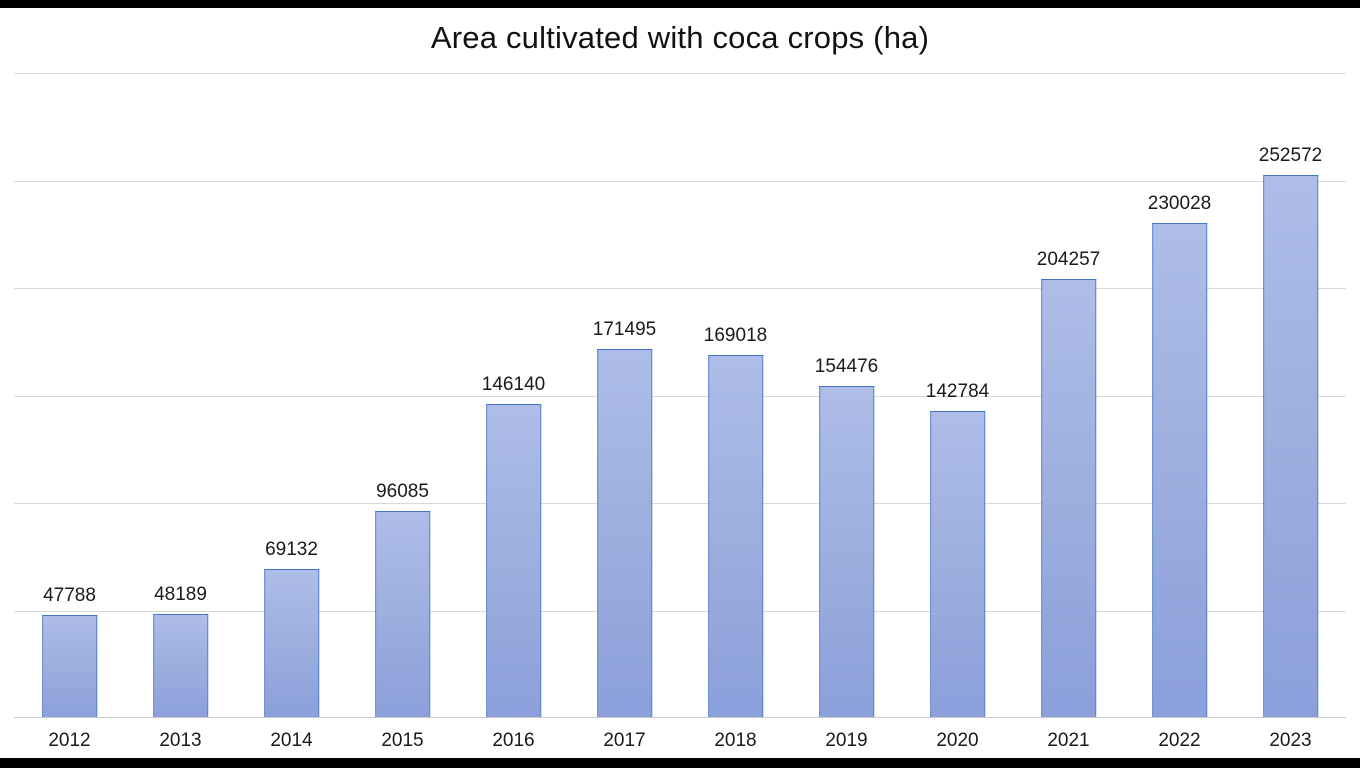 The image size is (1360, 768). I want to click on x-axis-line, so click(680, 717).